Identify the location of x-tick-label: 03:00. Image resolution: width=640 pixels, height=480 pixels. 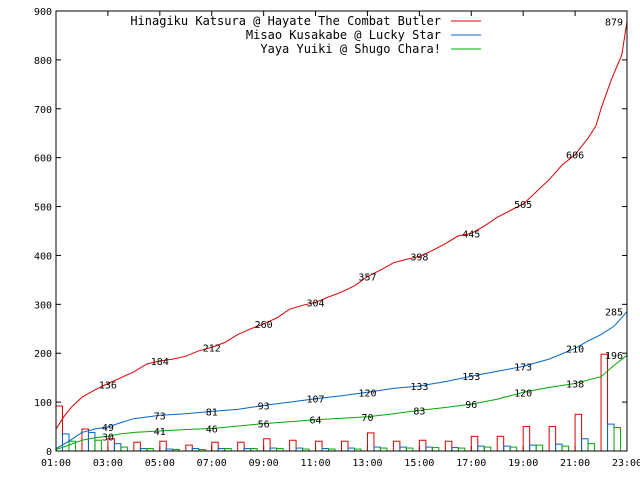
(108, 463).